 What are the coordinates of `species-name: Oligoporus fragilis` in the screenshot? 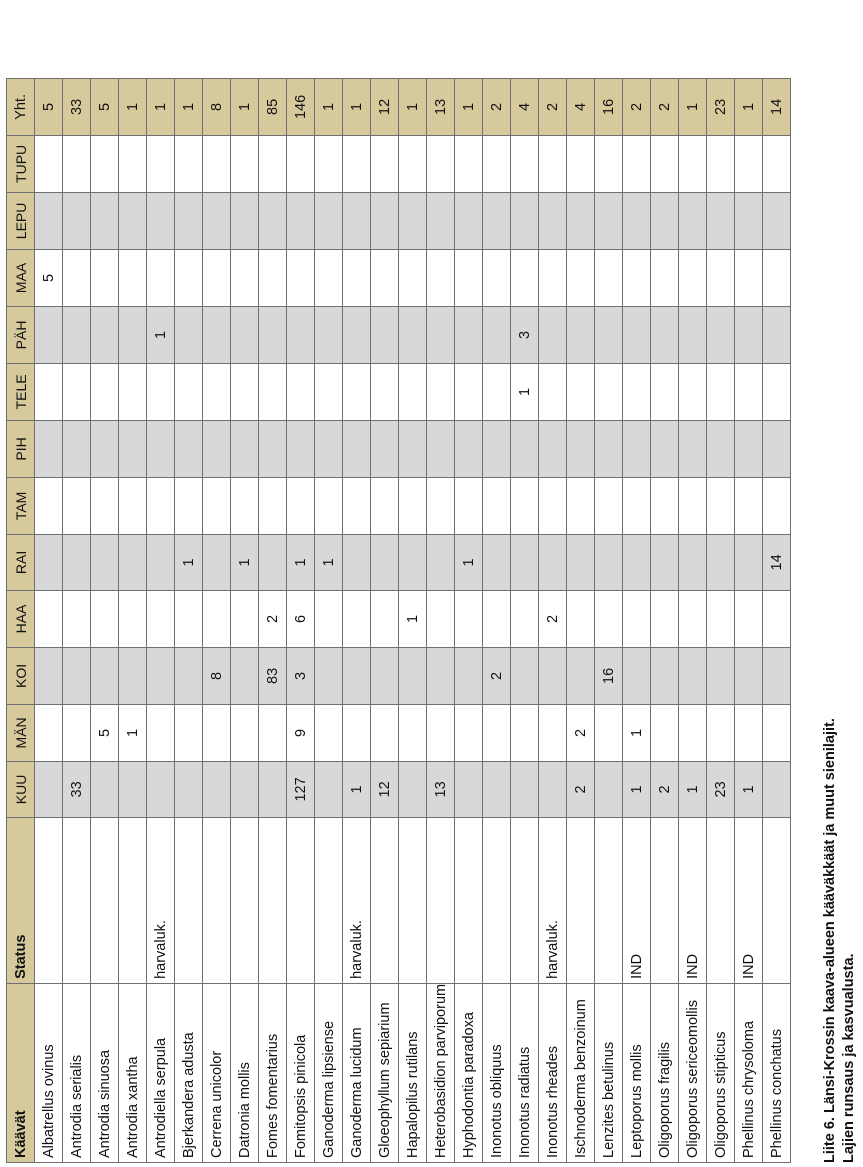 It's located at (664, 1073).